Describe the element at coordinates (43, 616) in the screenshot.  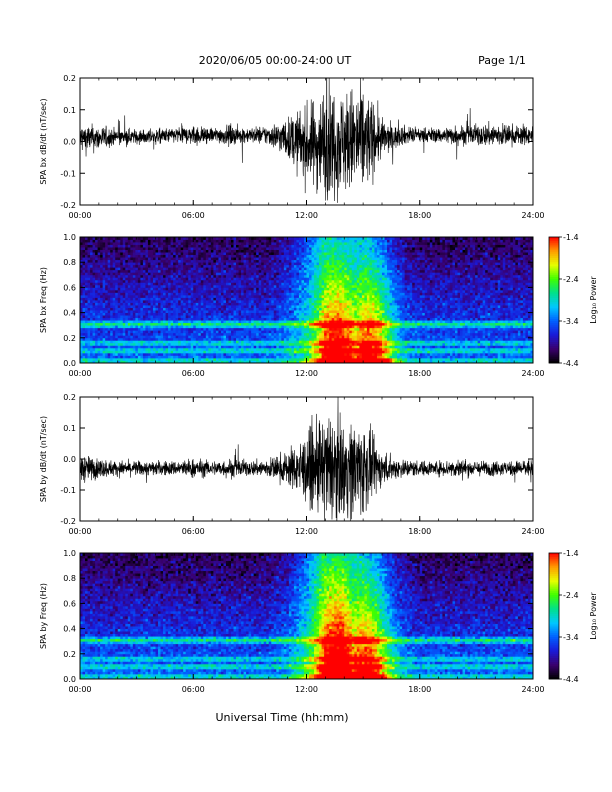
I see `y-axis-label: SPA by Freq (Hz)` at that location.